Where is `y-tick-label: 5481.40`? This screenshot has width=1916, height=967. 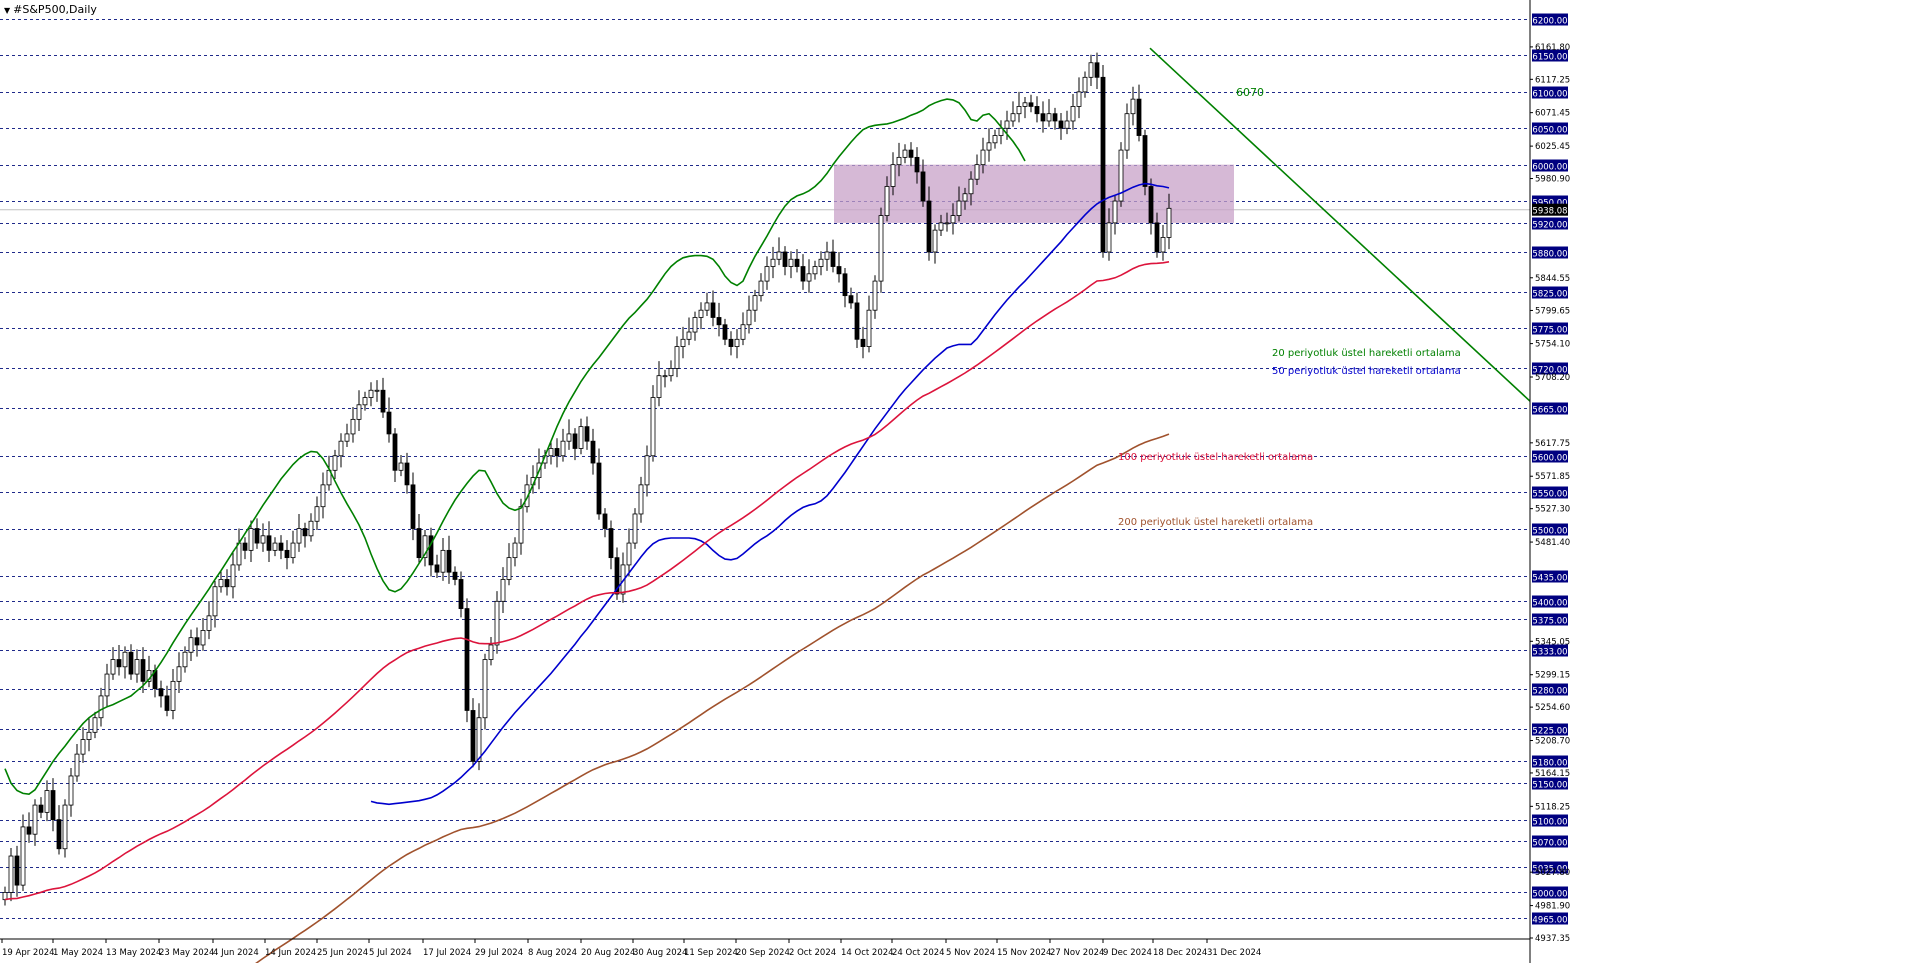
y-tick-label: 5481.40 is located at coordinates (1552, 543).